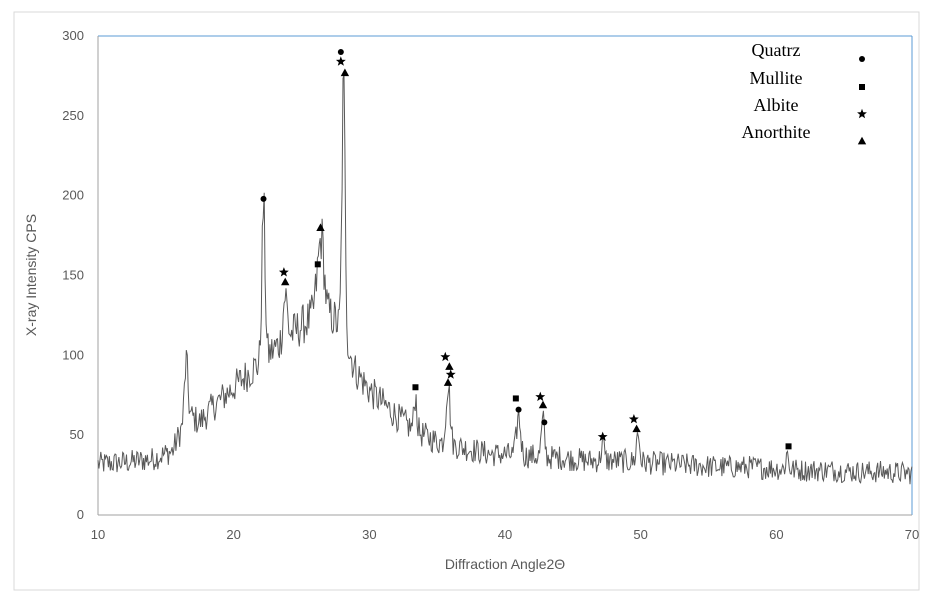 The width and height of the screenshot is (926, 602). I want to click on x-axis-label: Diffraction Angle2Θ, so click(505, 564).